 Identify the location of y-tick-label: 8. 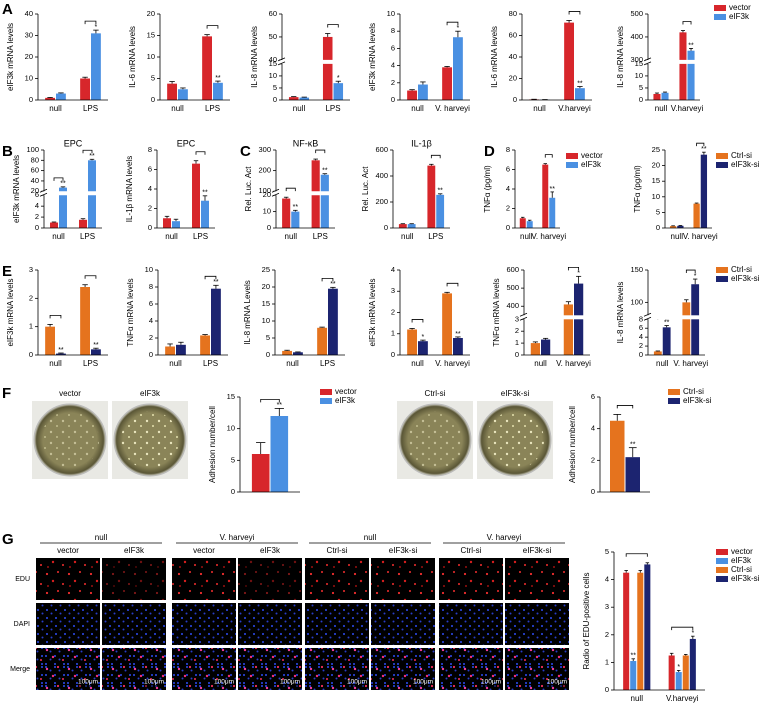
(641, 318).